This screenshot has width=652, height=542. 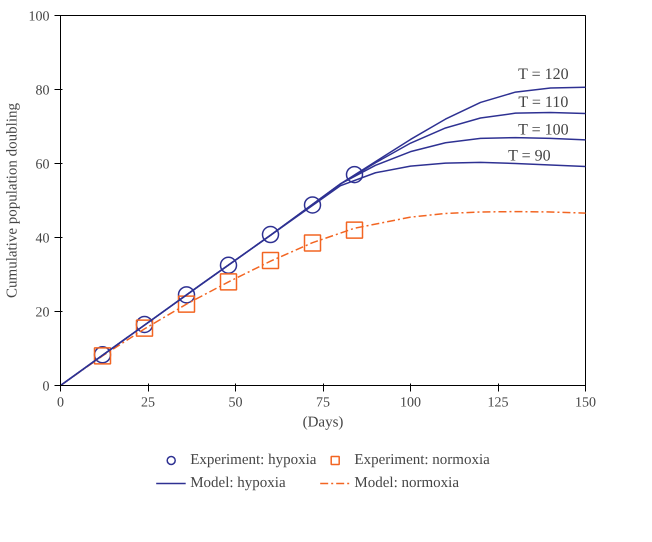 What do you see at coordinates (543, 130) in the screenshot?
I see `annotation: T = 100` at bounding box center [543, 130].